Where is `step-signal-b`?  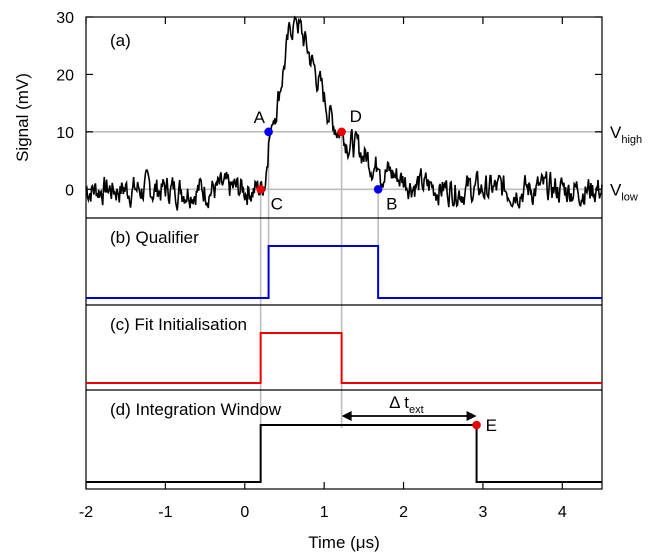
step-signal-b is located at coordinates (344, 272).